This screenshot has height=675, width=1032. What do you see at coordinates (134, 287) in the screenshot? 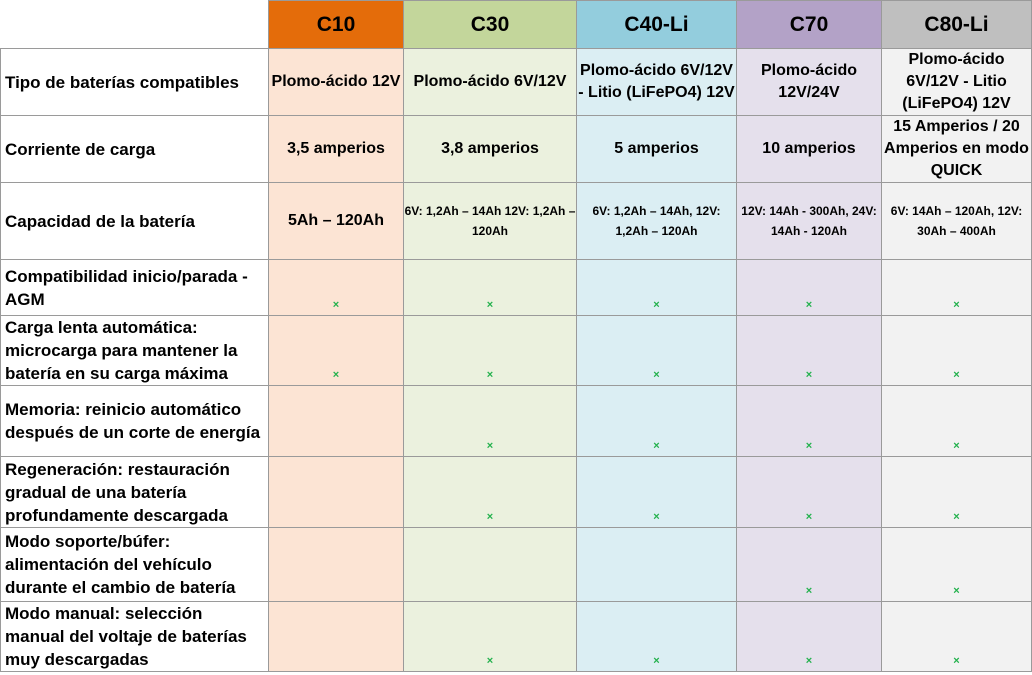
I see `row-label: Compatibilidad inicio/parada - AGM` at bounding box center [134, 287].